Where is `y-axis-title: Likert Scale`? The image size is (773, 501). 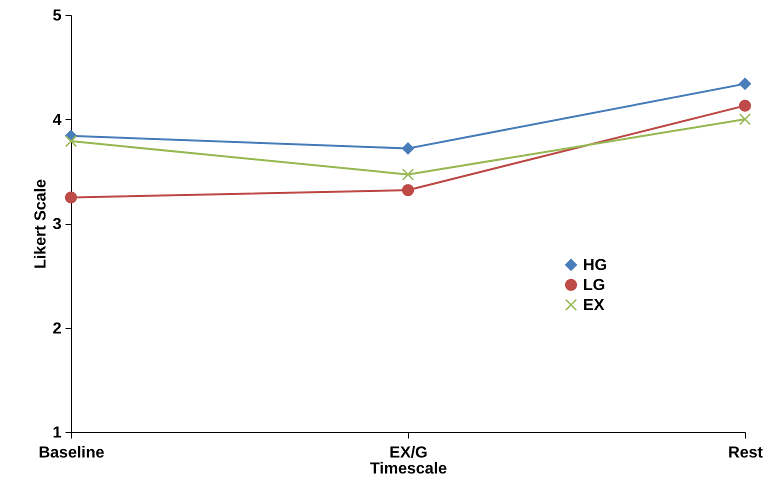 y-axis-title: Likert Scale is located at coordinates (41, 223).